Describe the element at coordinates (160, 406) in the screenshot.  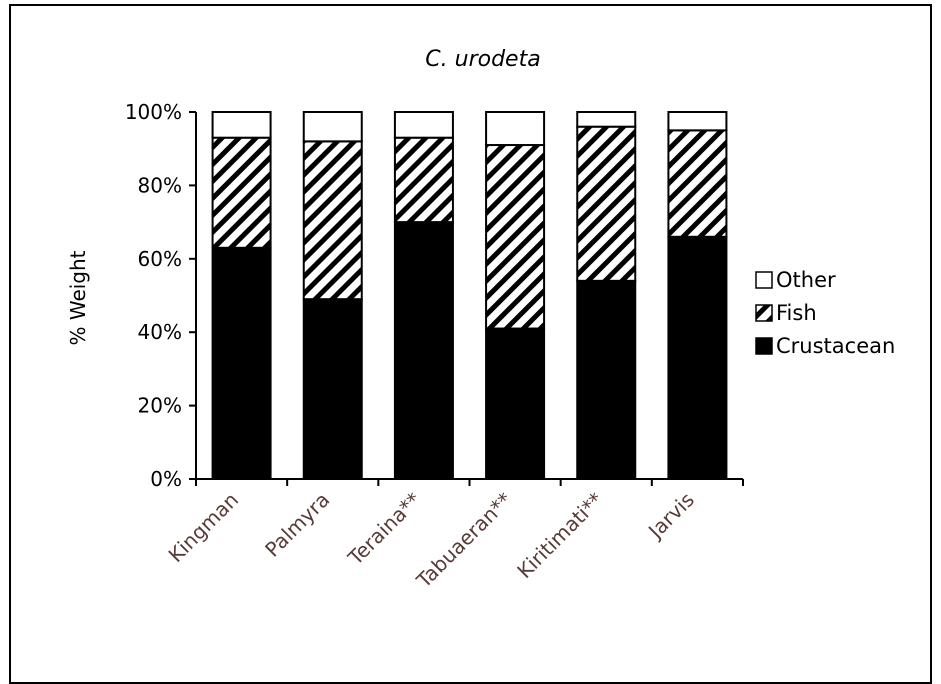
I see `y-tick-label: 20%` at that location.